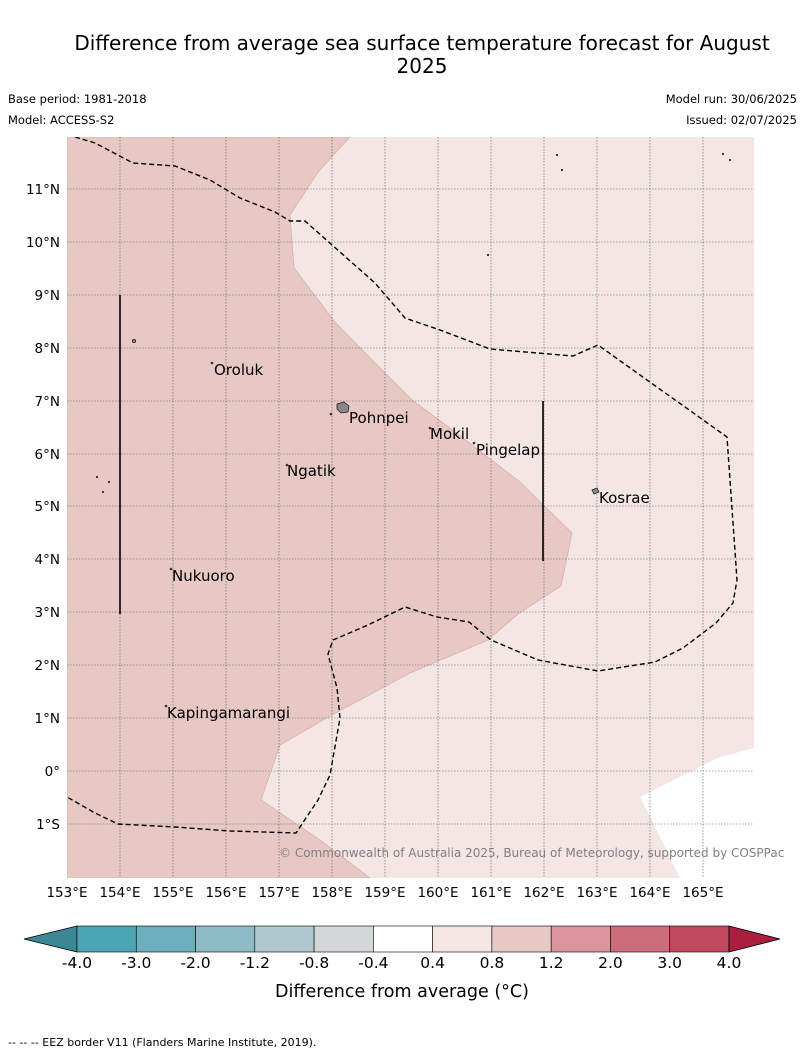 The width and height of the screenshot is (804, 1058). Describe the element at coordinates (432, 963) in the screenshot. I see `colorbar-tick-label: 0.4` at that location.